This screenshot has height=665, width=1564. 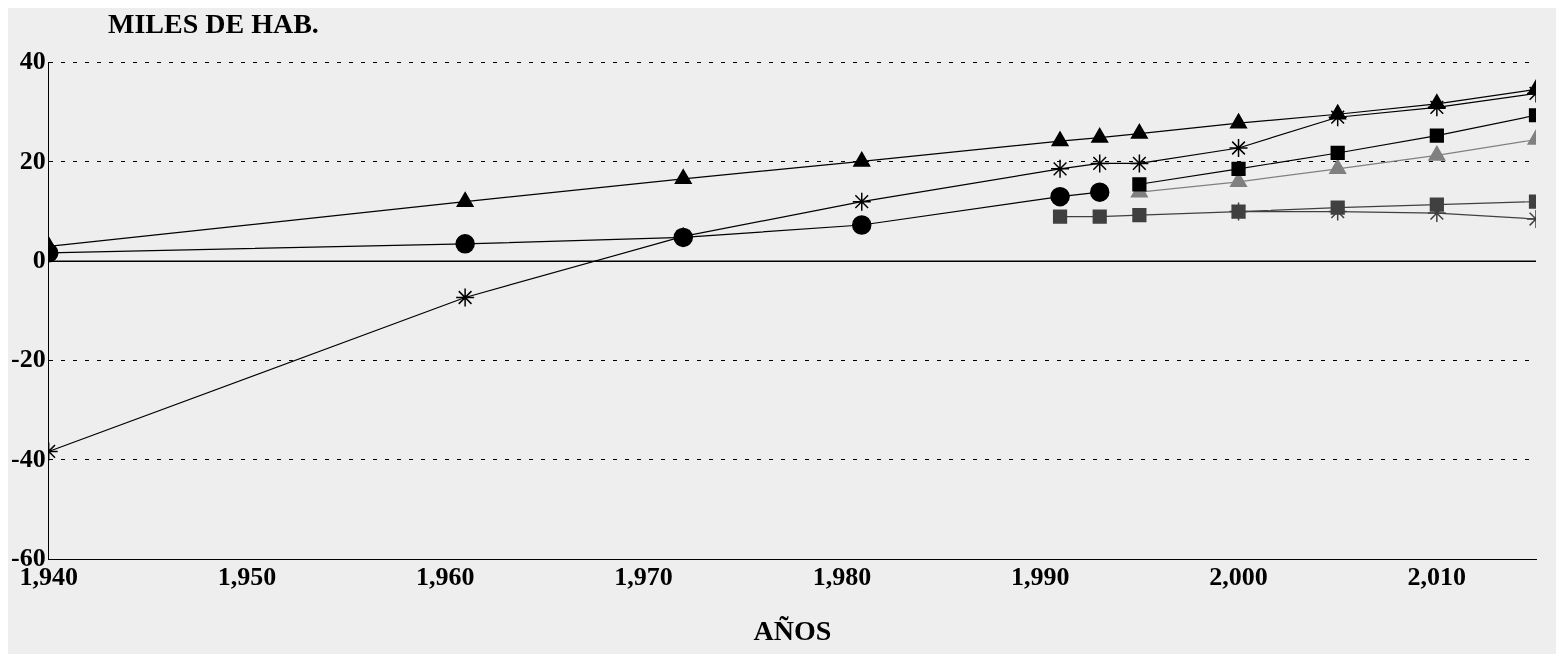 What do you see at coordinates (32, 160) in the screenshot?
I see `y-tick-label: 20` at bounding box center [32, 160].